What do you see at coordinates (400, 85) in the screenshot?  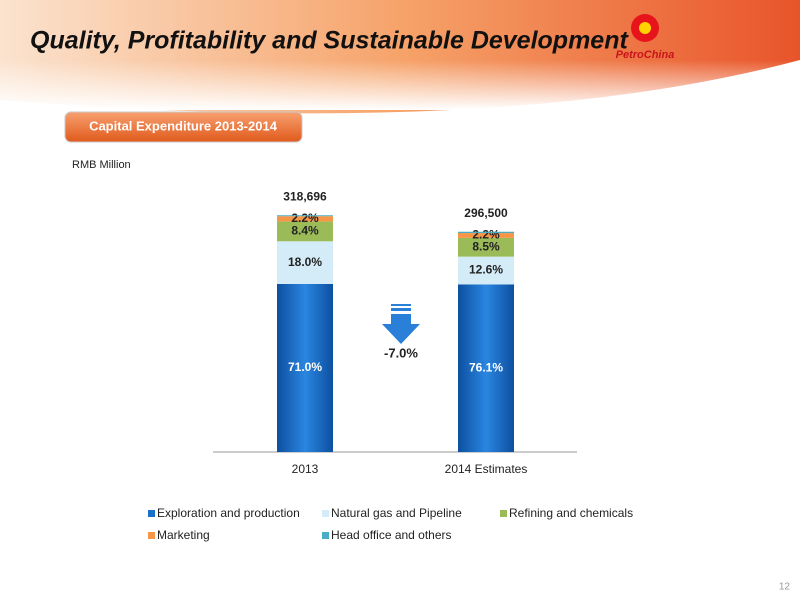 I see `header-fade` at bounding box center [400, 85].